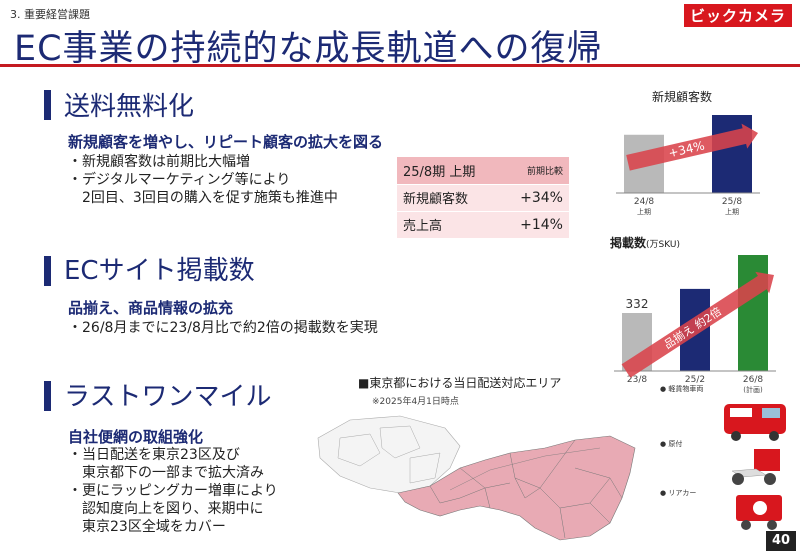 Image resolution: width=800 pixels, height=555 pixels. I want to click on tick-label: (計画), so click(753, 389).